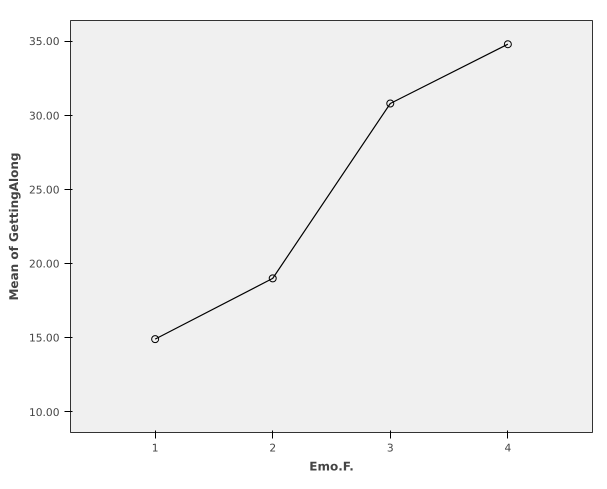  Describe the element at coordinates (155, 448) in the screenshot. I see `x-tick-label: 1` at that location.